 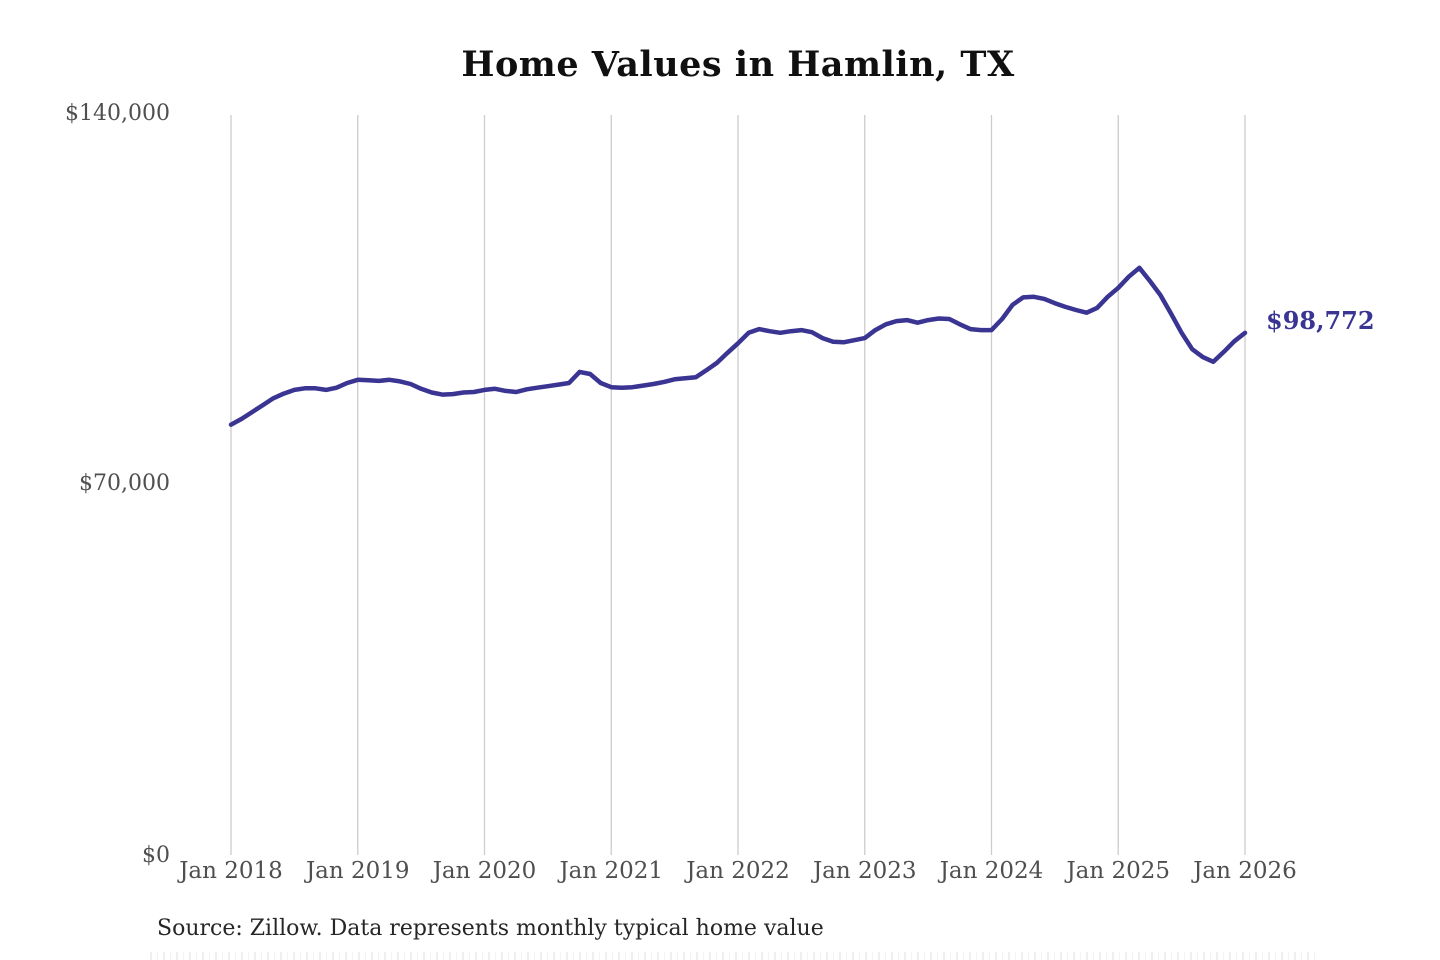 What do you see at coordinates (117, 113) in the screenshot?
I see `y-axis-tick-label: $140,000` at bounding box center [117, 113].